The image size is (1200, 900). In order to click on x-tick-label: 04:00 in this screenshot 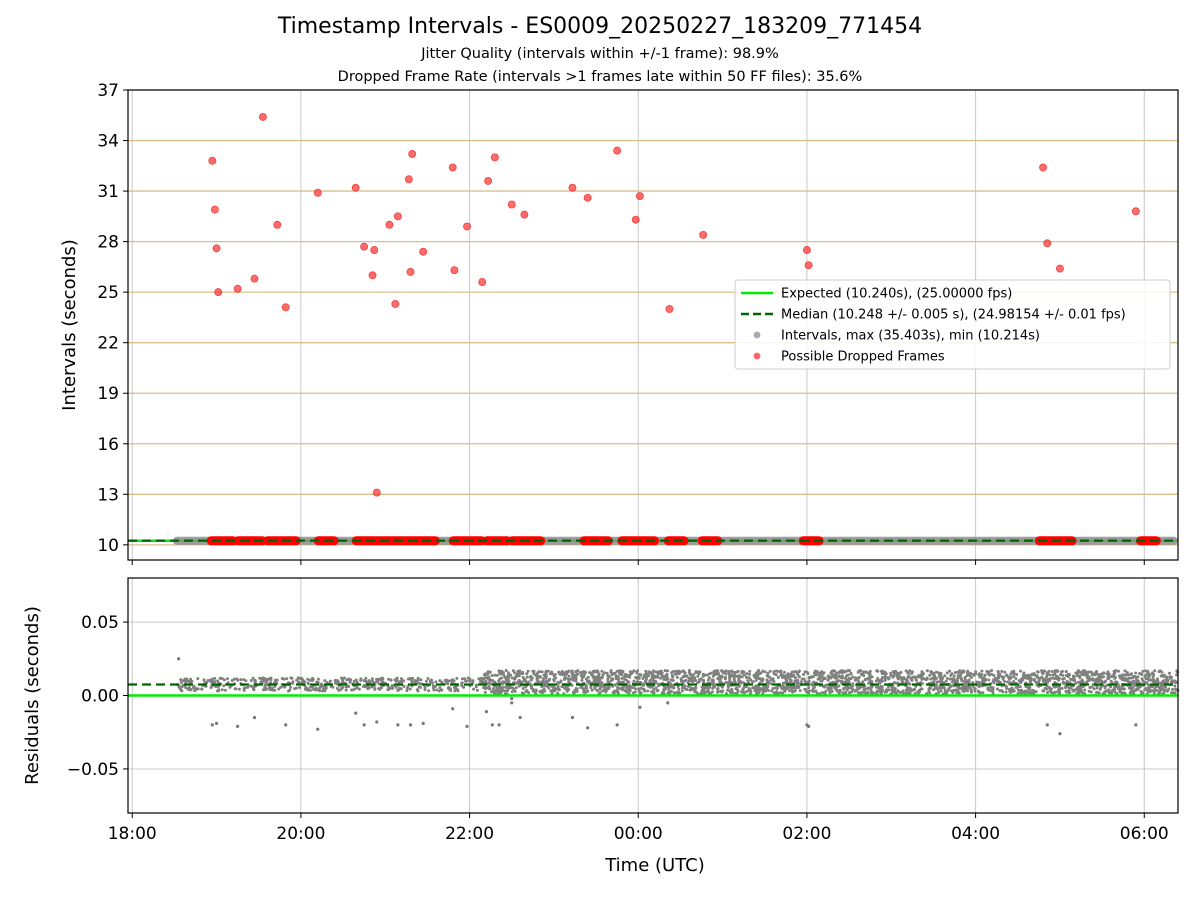, I will do `click(975, 834)`.